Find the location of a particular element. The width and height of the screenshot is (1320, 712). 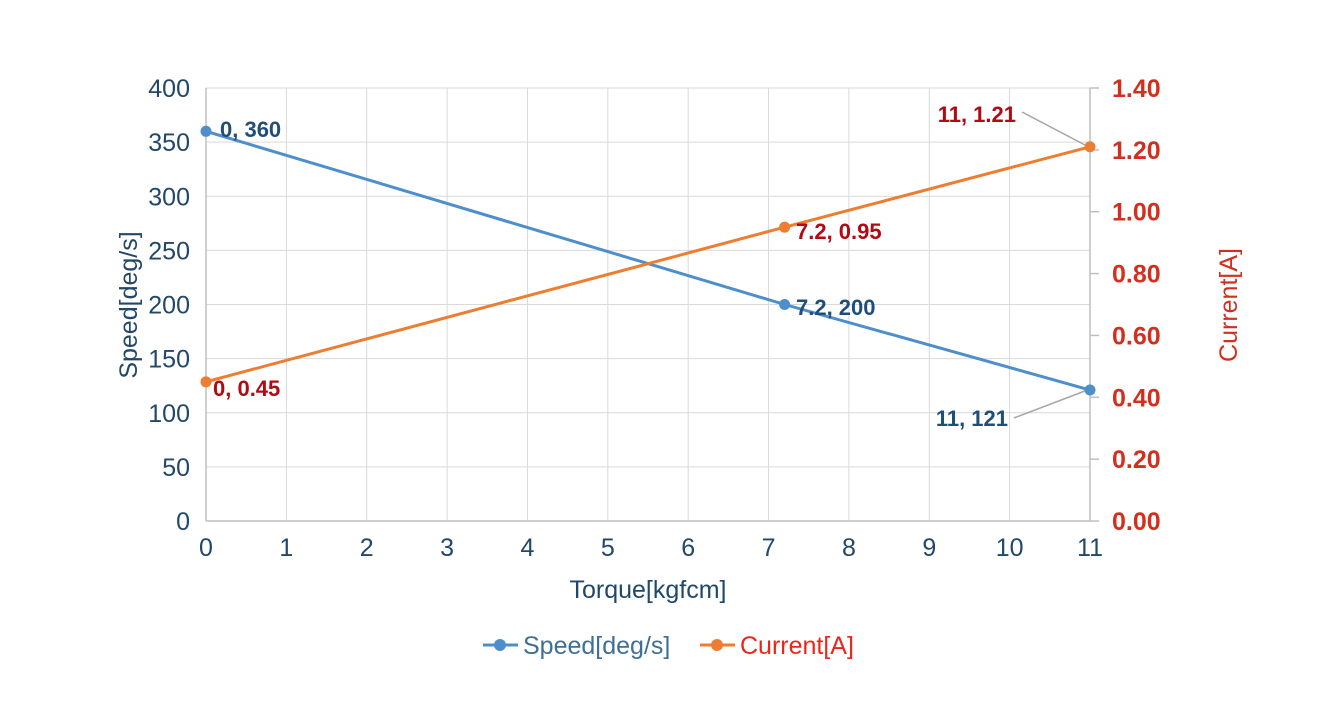

left-axis-tick-label: 200 is located at coordinates (169, 306).